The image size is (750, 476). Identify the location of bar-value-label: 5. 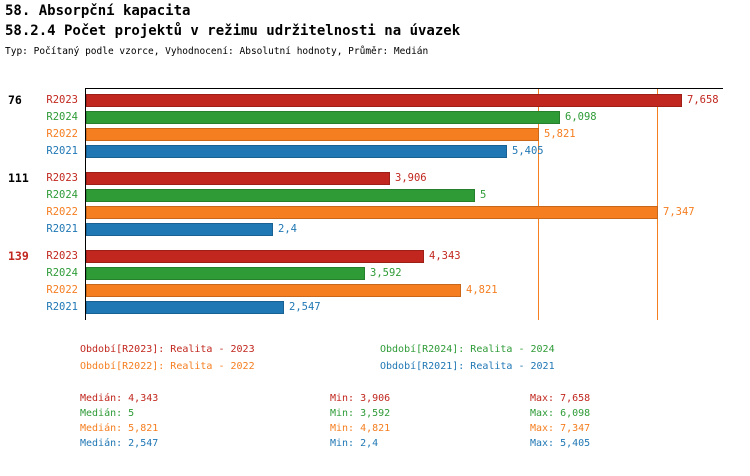
(483, 195).